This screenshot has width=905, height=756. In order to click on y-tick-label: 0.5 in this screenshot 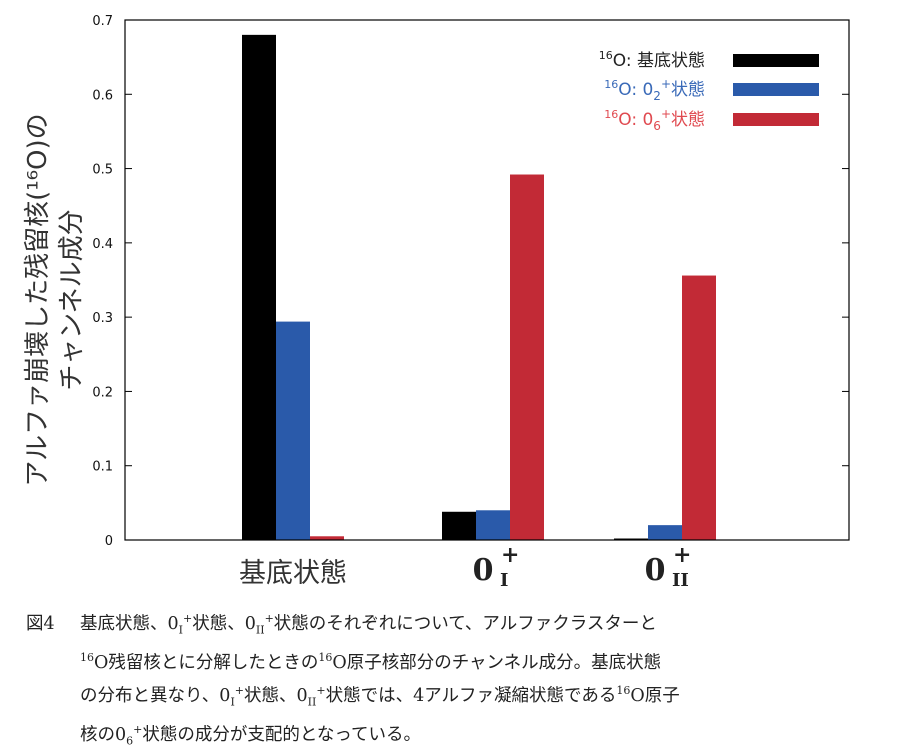, I will do `click(102, 170)`.